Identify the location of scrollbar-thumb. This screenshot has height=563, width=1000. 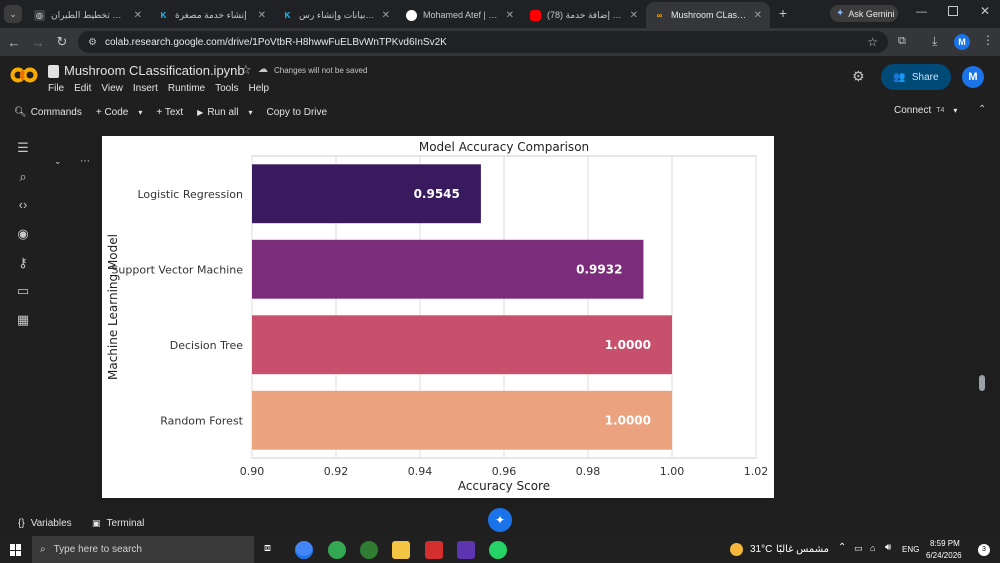
(982, 383).